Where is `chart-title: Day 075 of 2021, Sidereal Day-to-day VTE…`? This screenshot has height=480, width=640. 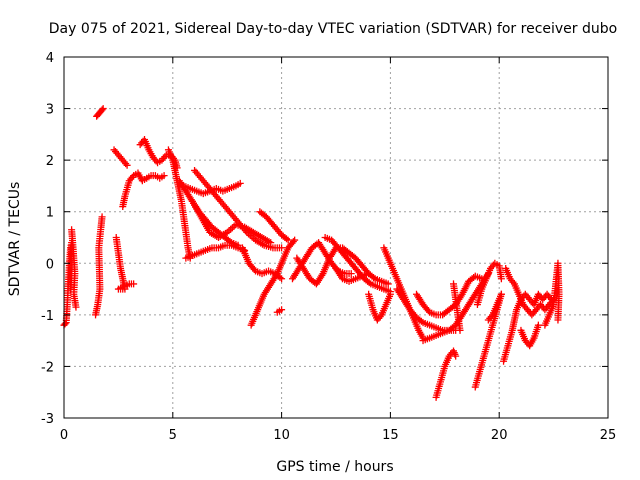
chart-title: Day 075 of 2021, Sidereal Day-to-day VTE… is located at coordinates (333, 29).